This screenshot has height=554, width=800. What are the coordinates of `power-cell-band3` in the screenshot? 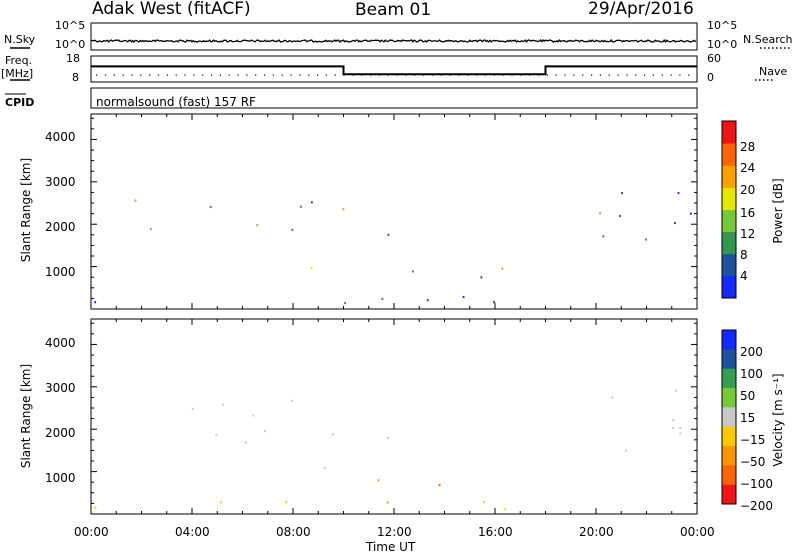 It's located at (388, 234).